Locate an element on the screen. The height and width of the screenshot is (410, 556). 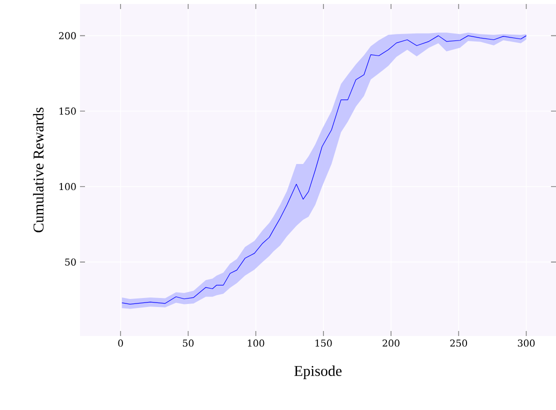
y-tick-label: 150 is located at coordinates (68, 111).